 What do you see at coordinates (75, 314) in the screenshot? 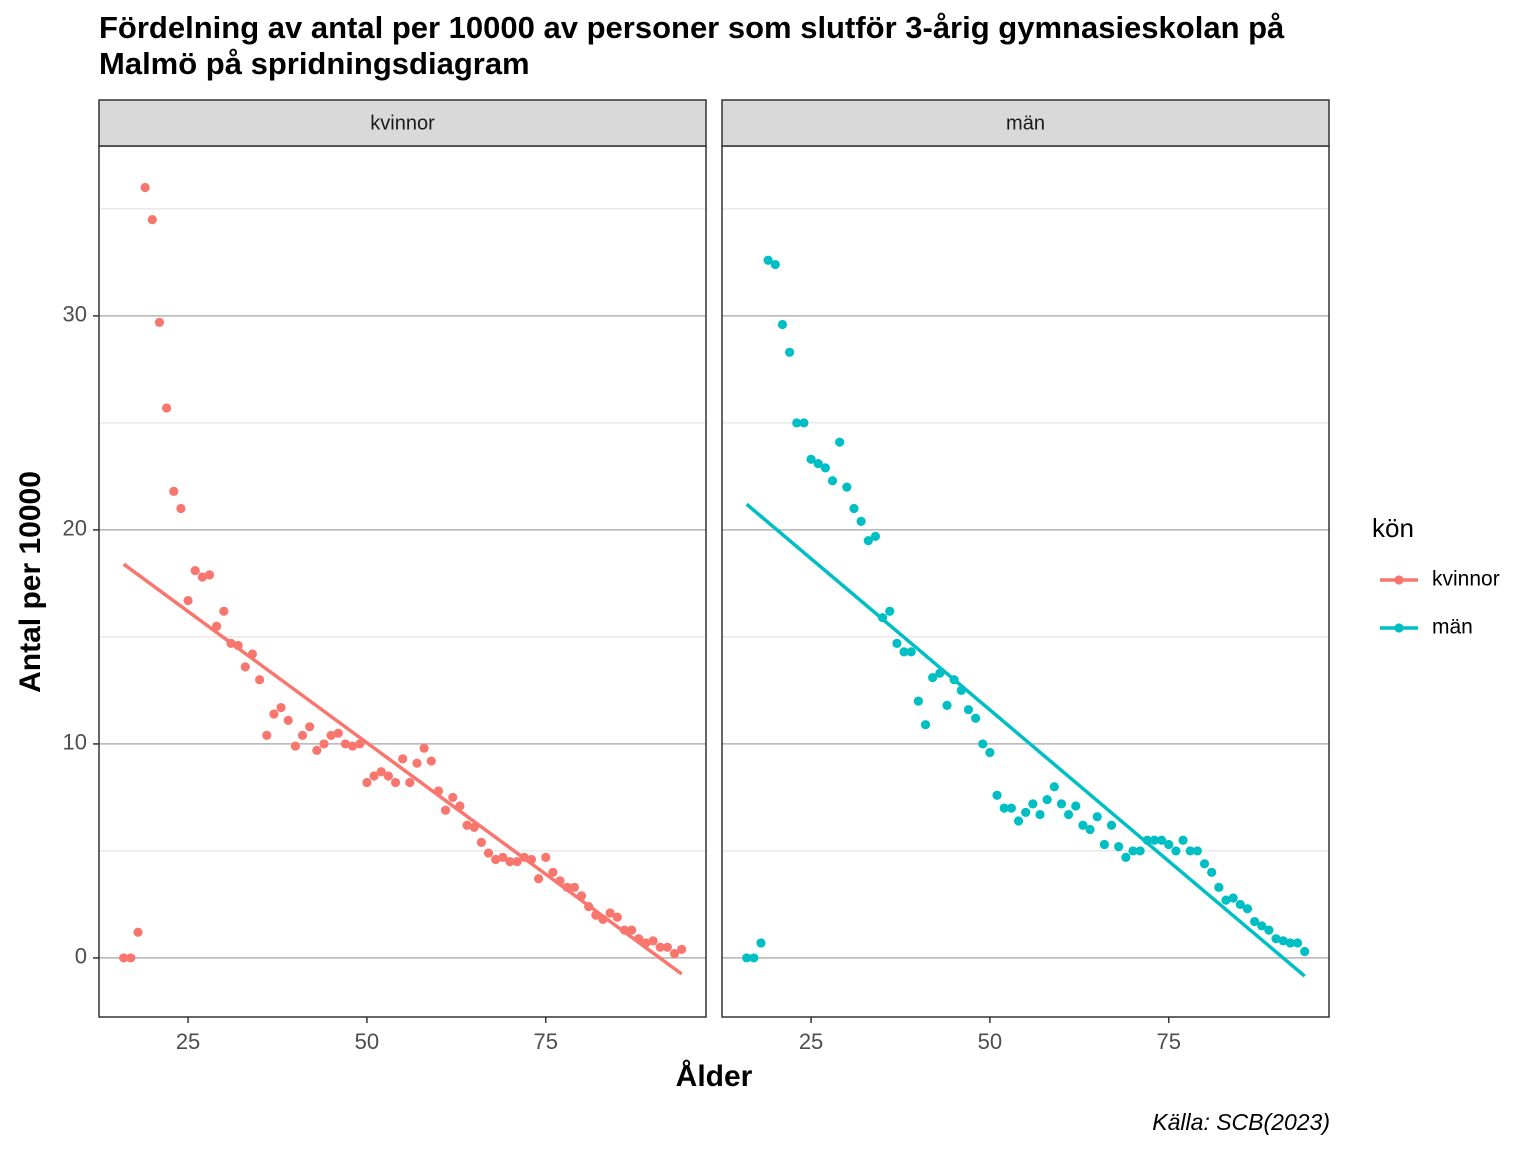
I see `y-tick-label: 30` at bounding box center [75, 314].